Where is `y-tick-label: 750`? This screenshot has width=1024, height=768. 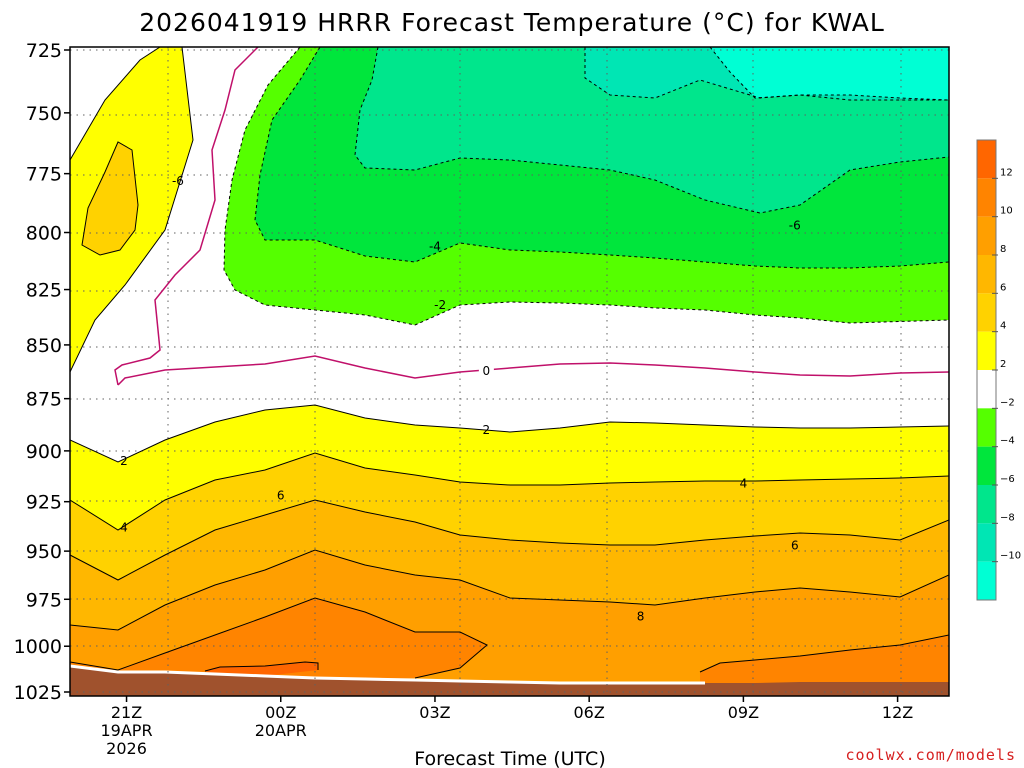
y-tick-label: 750 is located at coordinates (44, 114).